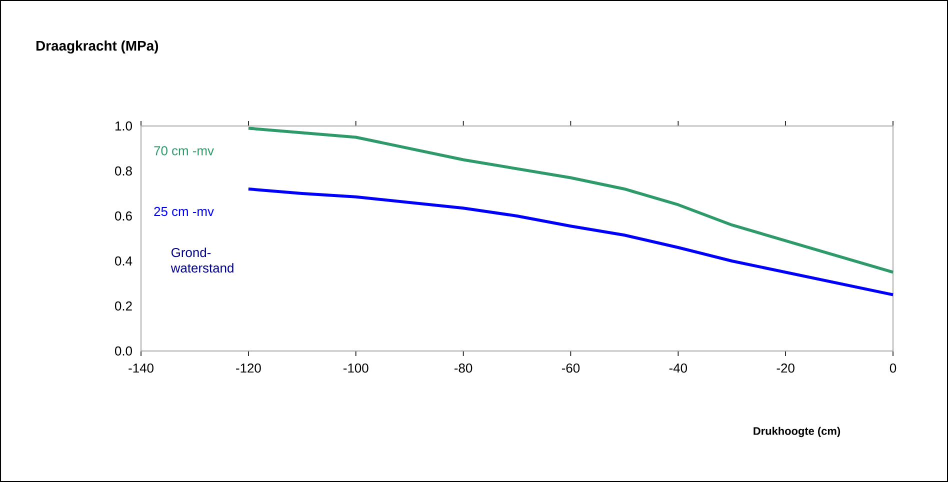 This screenshot has height=482, width=948. What do you see at coordinates (123, 126) in the screenshot?
I see `y-tick-label: 1.0` at bounding box center [123, 126].